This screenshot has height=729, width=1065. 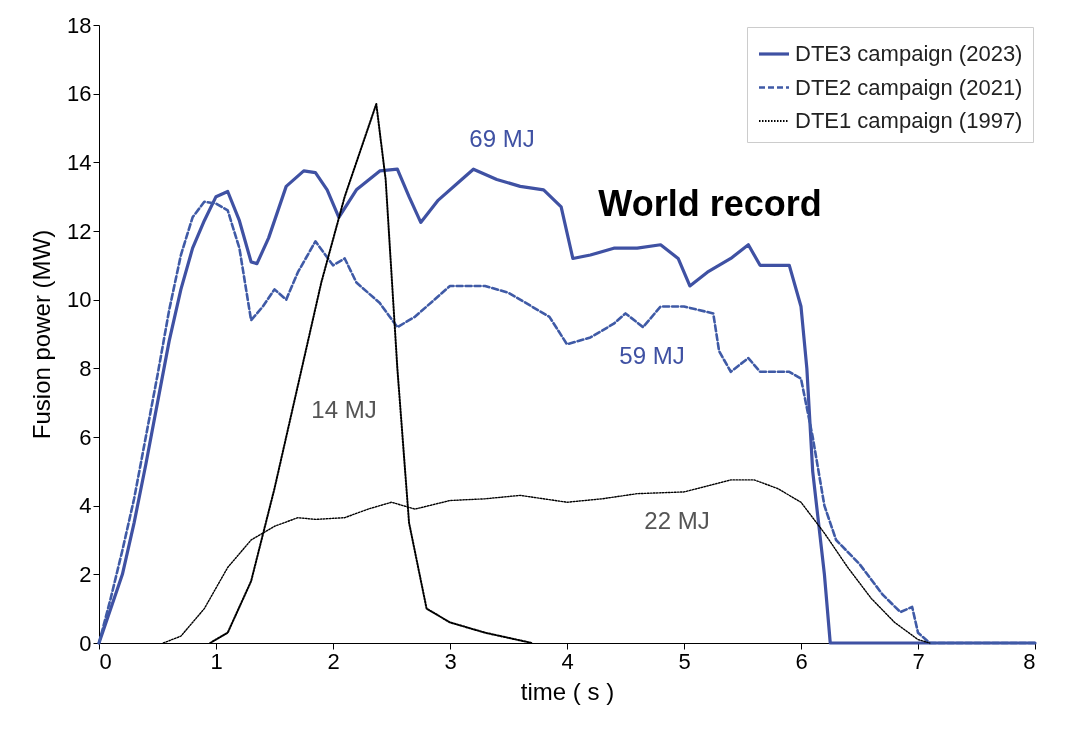 What do you see at coordinates (684, 661) in the screenshot?
I see `x-tick-label: 5` at bounding box center [684, 661].